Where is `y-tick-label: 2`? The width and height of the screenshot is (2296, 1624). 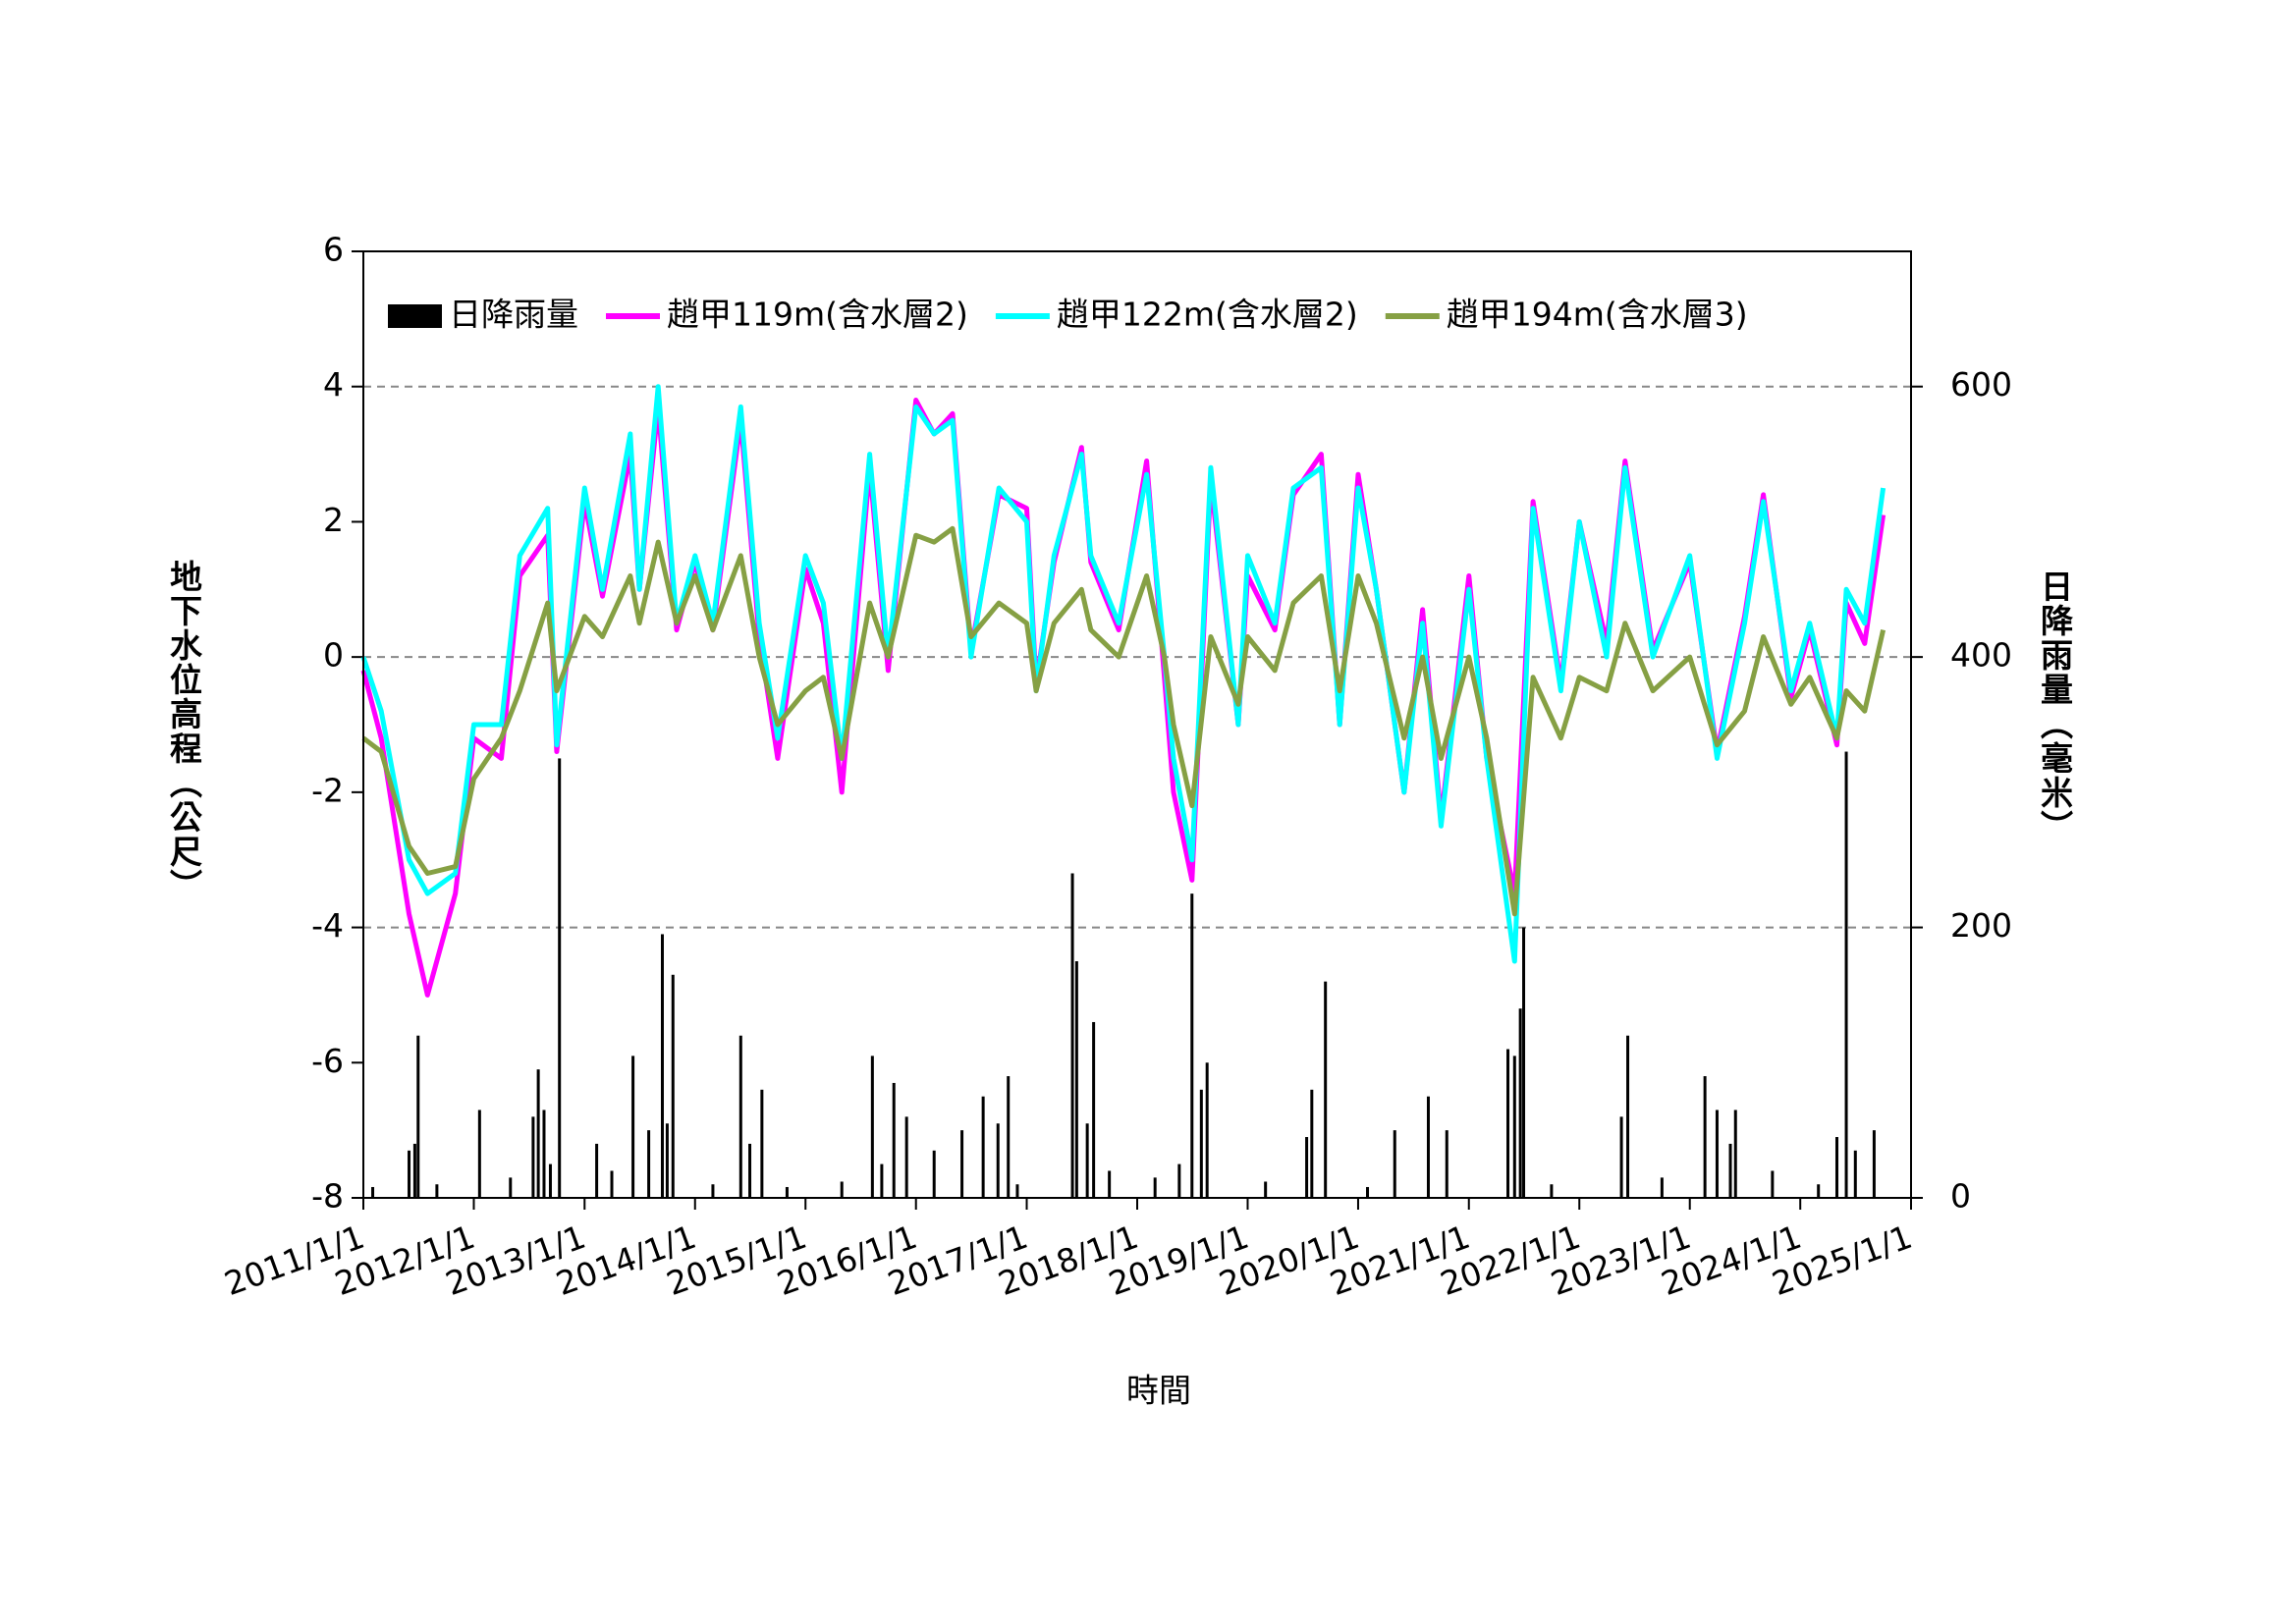
y-tick-label: 2 is located at coordinates (333, 520).